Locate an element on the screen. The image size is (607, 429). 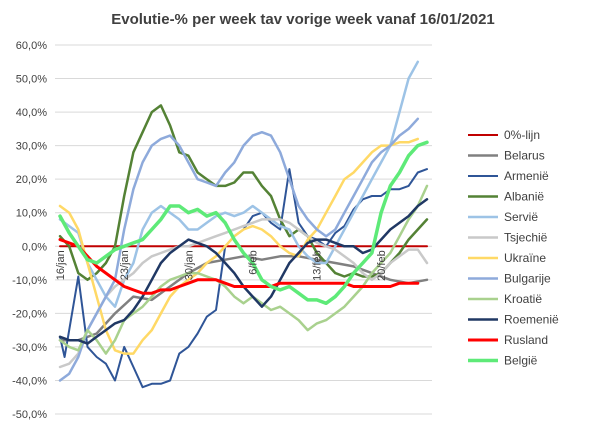
x-axis-ticks: 16/jan 23/jan 30/jan 6/feb 13/feb 20/feb is located at coordinates (221, 265).